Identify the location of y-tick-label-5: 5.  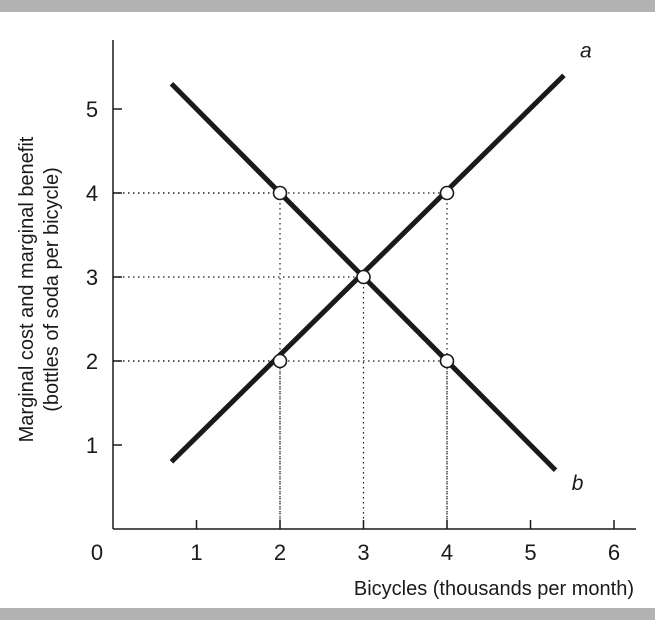
(92, 109).